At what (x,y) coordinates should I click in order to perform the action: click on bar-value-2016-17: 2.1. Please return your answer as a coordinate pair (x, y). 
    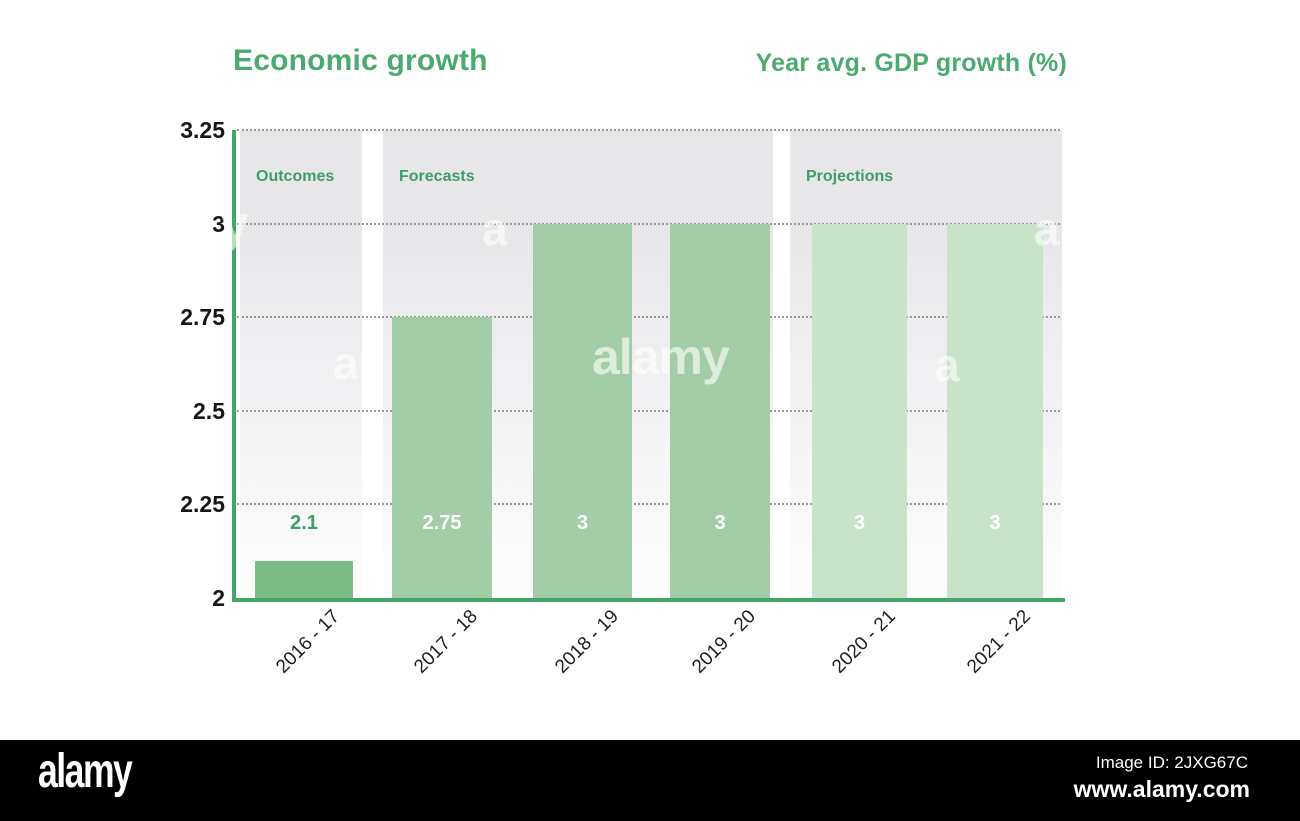
    Looking at the image, I should click on (304, 523).